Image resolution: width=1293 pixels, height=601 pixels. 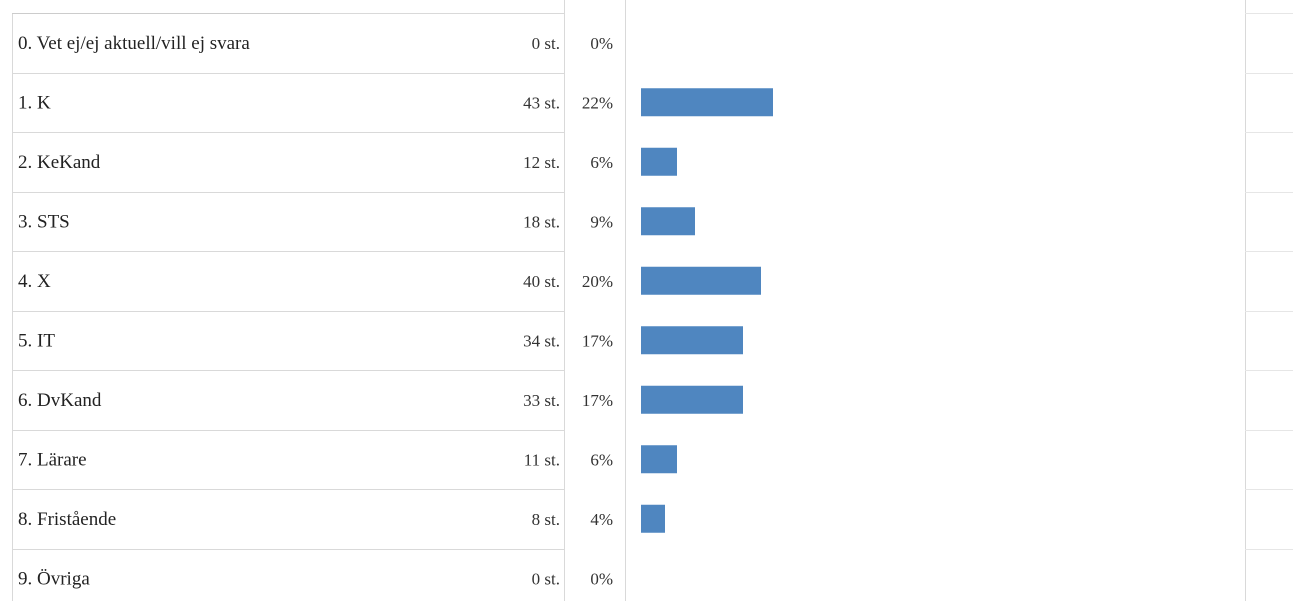 What do you see at coordinates (541, 221) in the screenshot?
I see `row-count: 18 st.` at bounding box center [541, 221].